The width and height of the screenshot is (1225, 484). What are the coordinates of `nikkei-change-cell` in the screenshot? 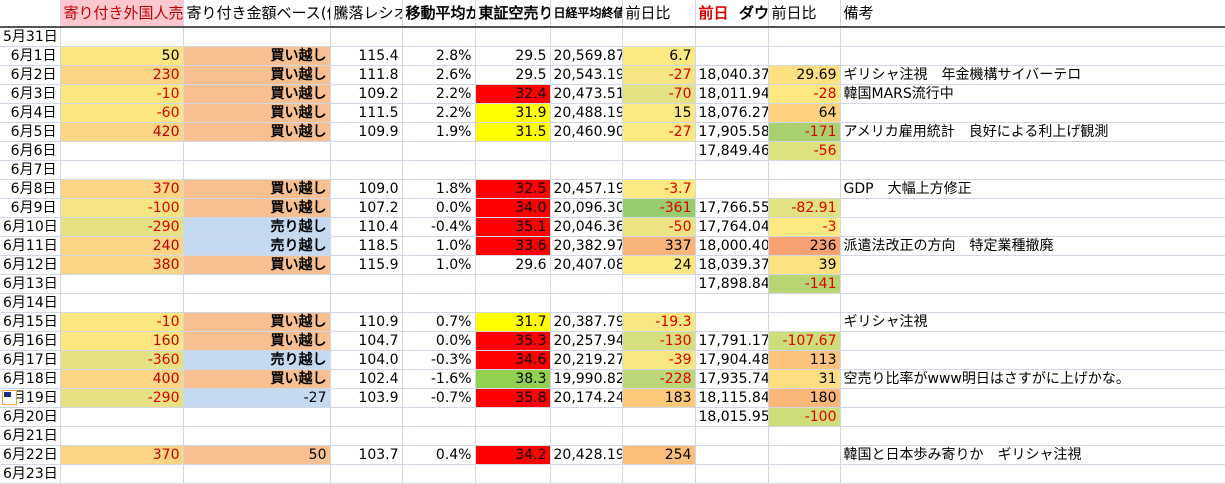 It's located at (659, 284).